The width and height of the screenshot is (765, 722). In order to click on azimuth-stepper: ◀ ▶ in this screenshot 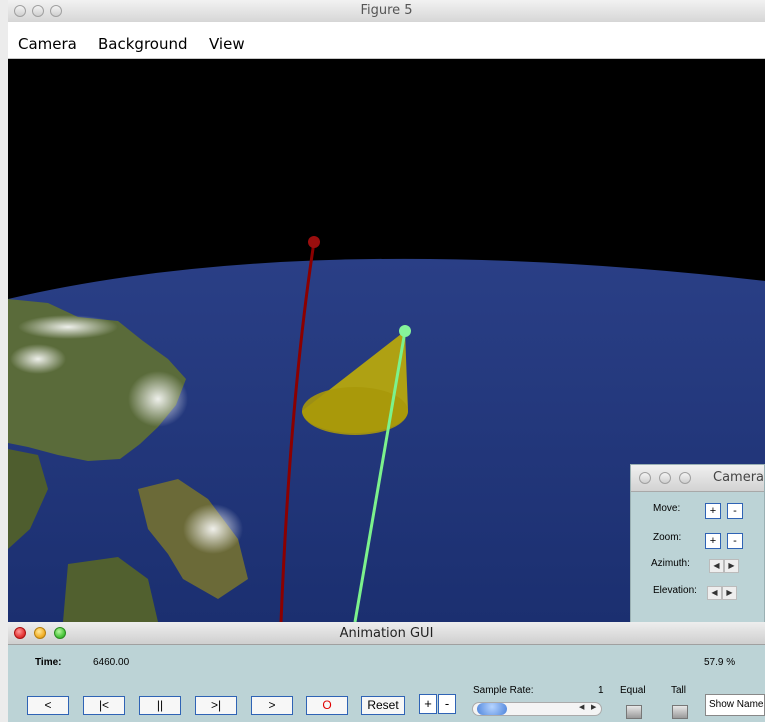, I will do `click(724, 566)`.